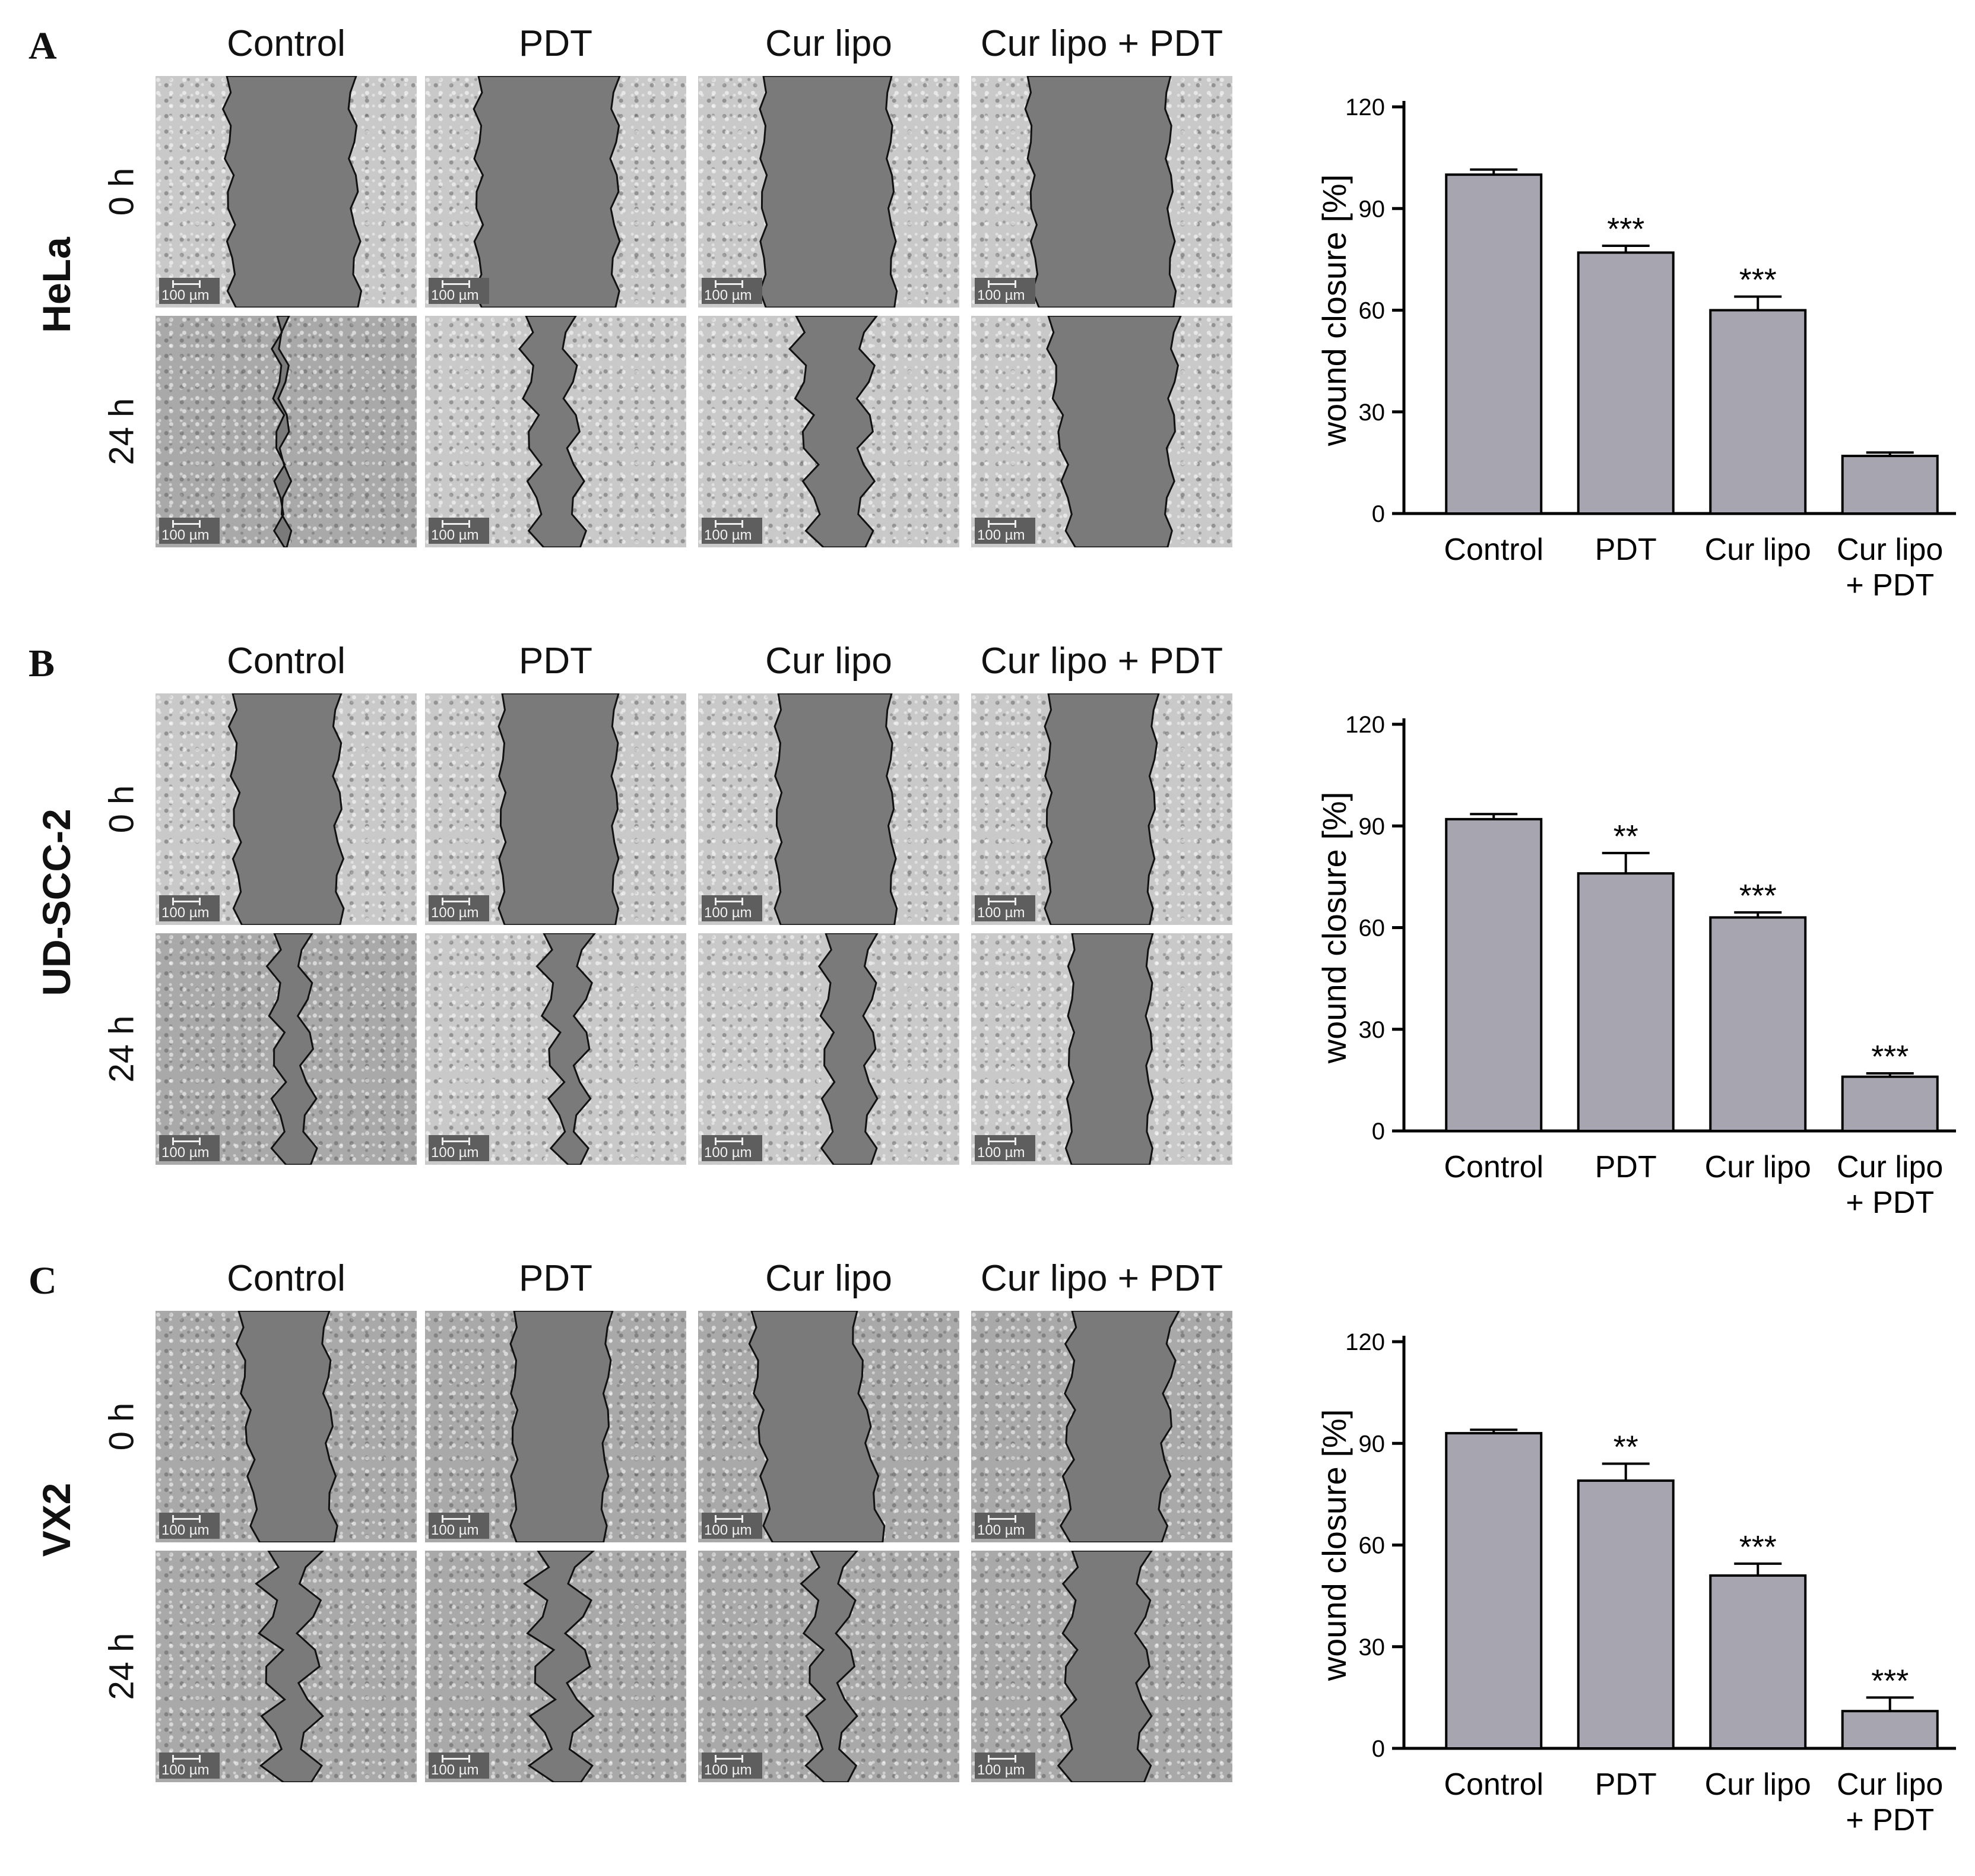 This screenshot has height=1876, width=1975. What do you see at coordinates (1890, 568) in the screenshot?
I see `x-tick-label: Cur lipo + PDT` at bounding box center [1890, 568].